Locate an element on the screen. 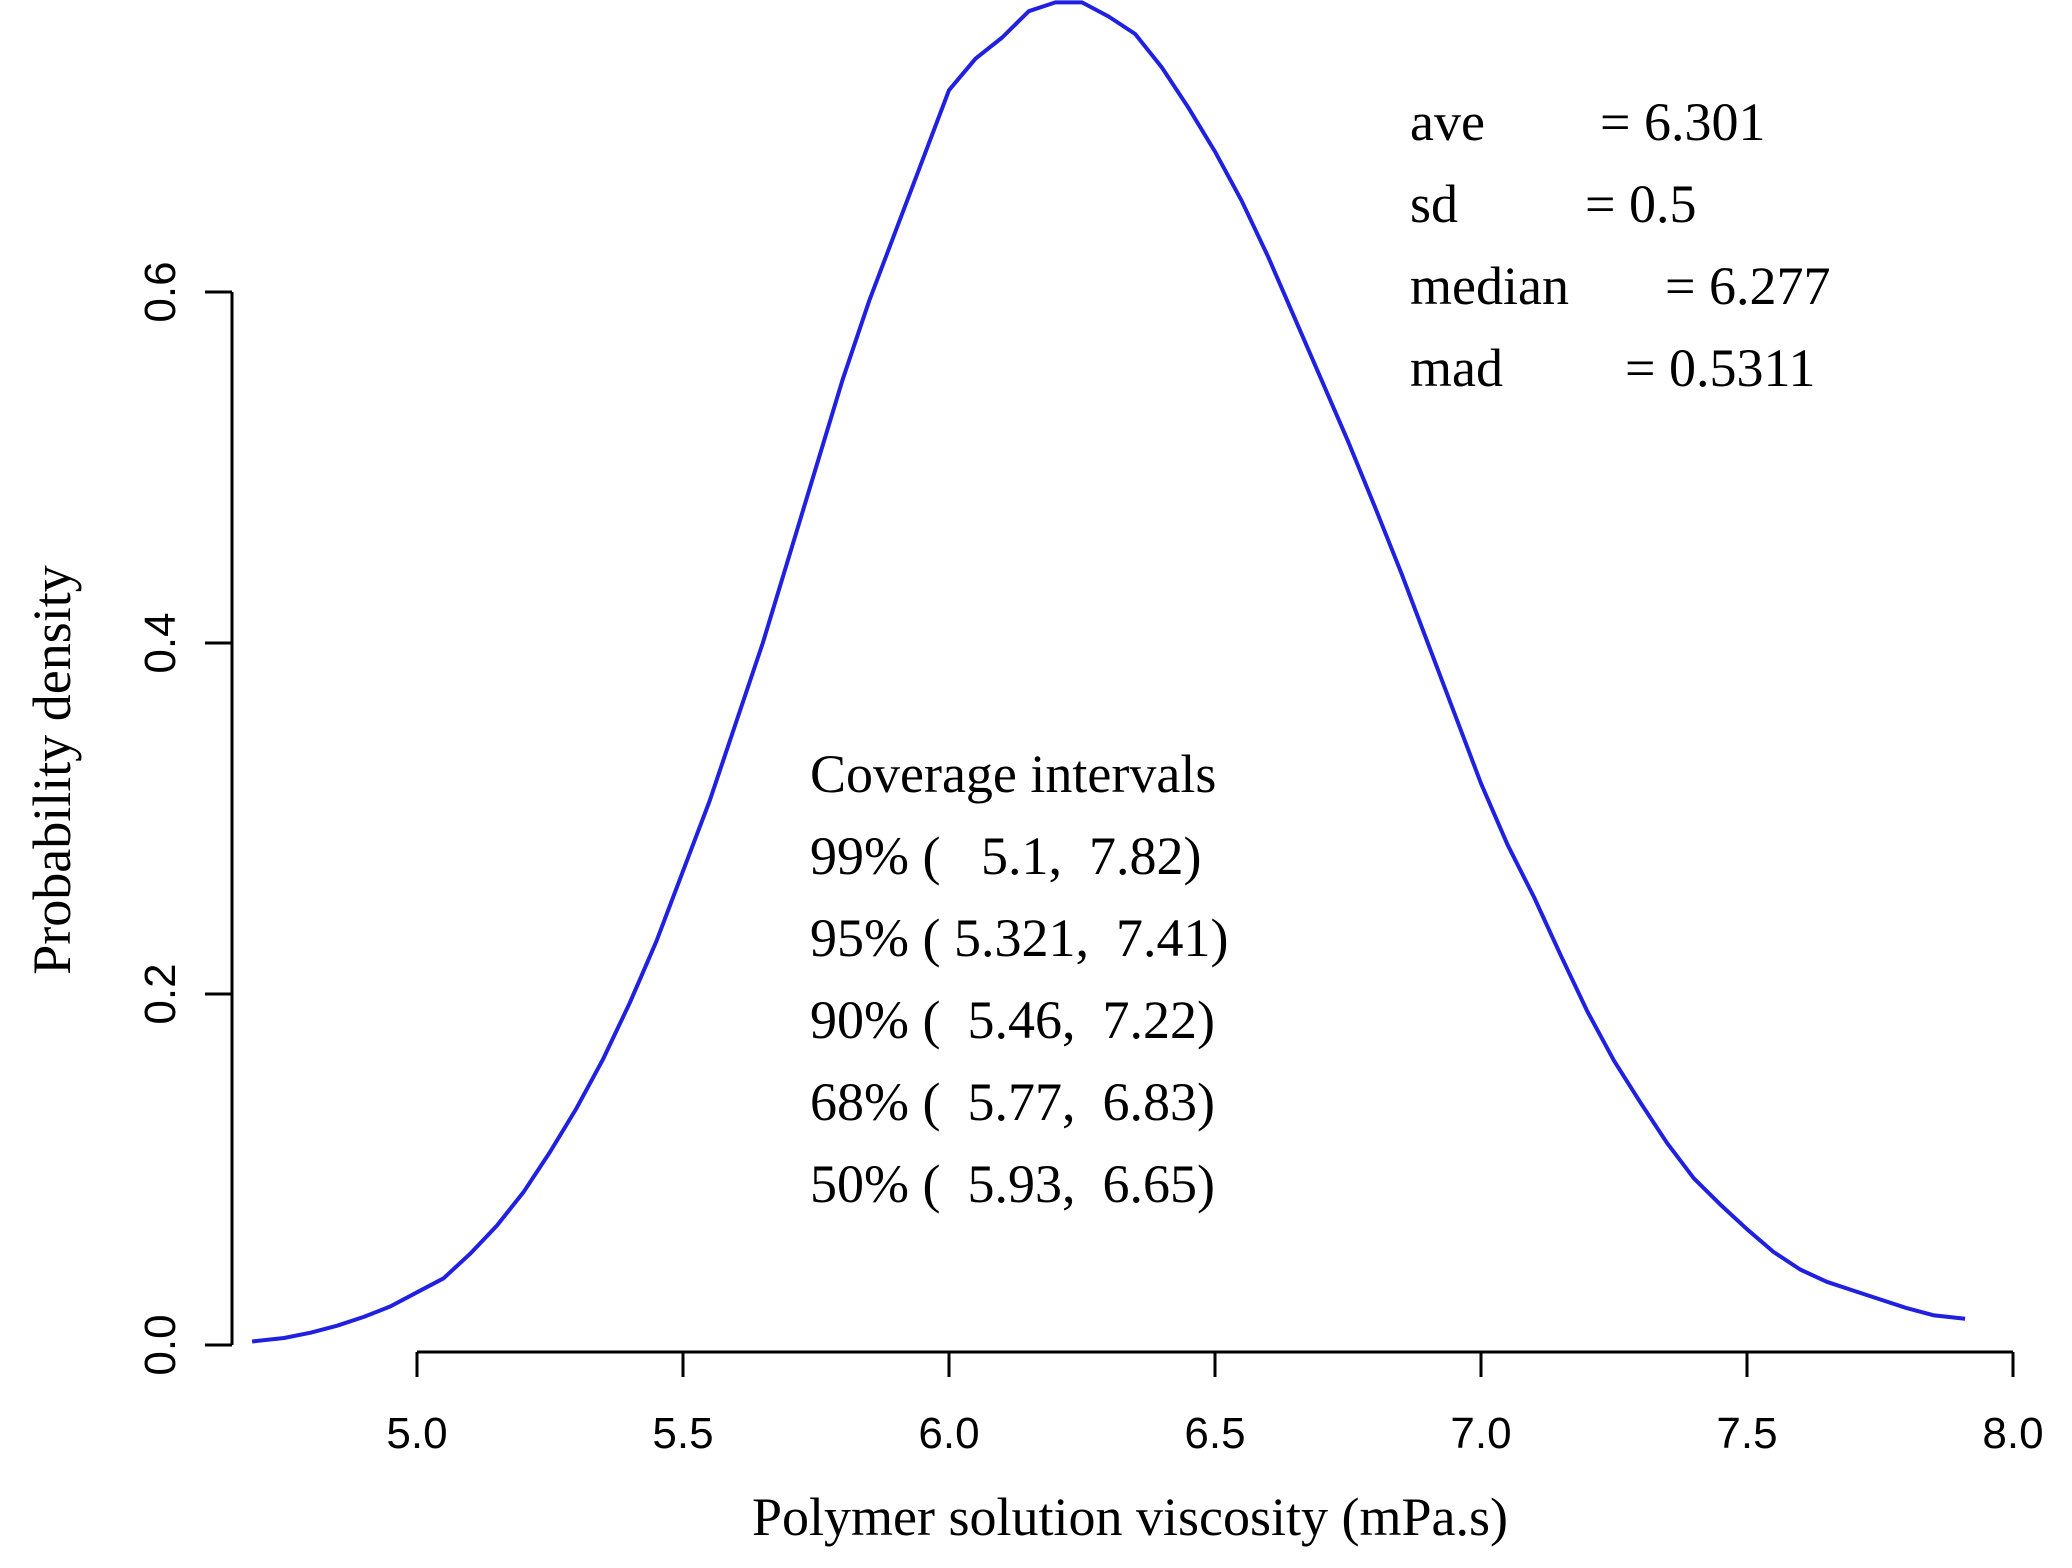 The image size is (2072, 1568). x-axis: 5.0 5.5 6.0 6.5 7.0 7.5 8.0 is located at coordinates (1215, 1404).